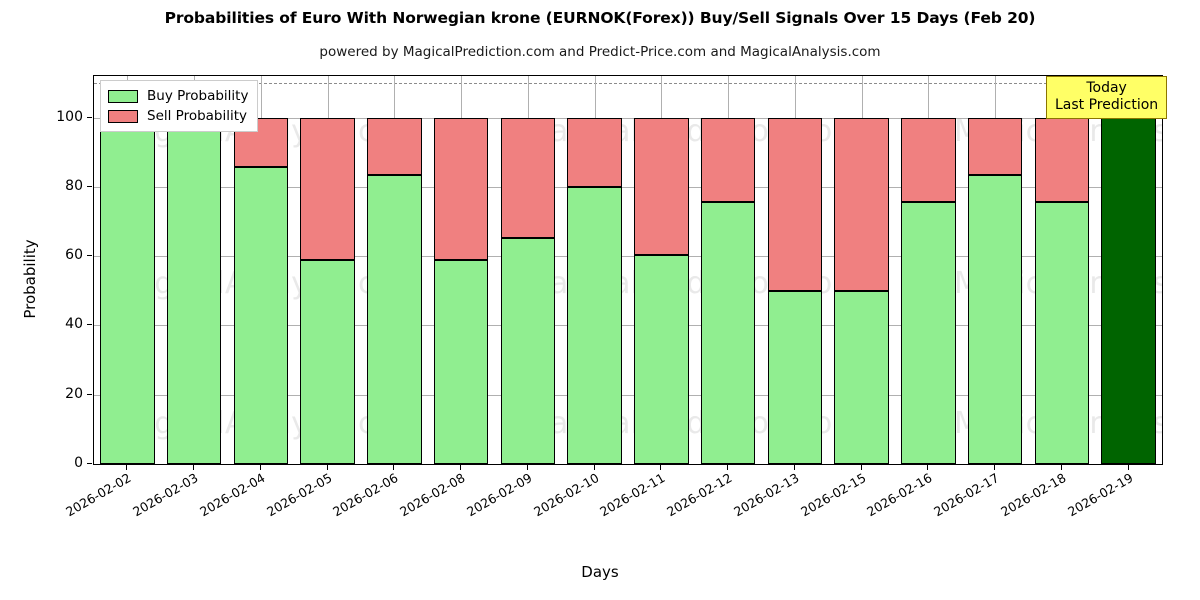 The image size is (1200, 600). I want to click on legend-label-buy: Buy Probability, so click(198, 96).